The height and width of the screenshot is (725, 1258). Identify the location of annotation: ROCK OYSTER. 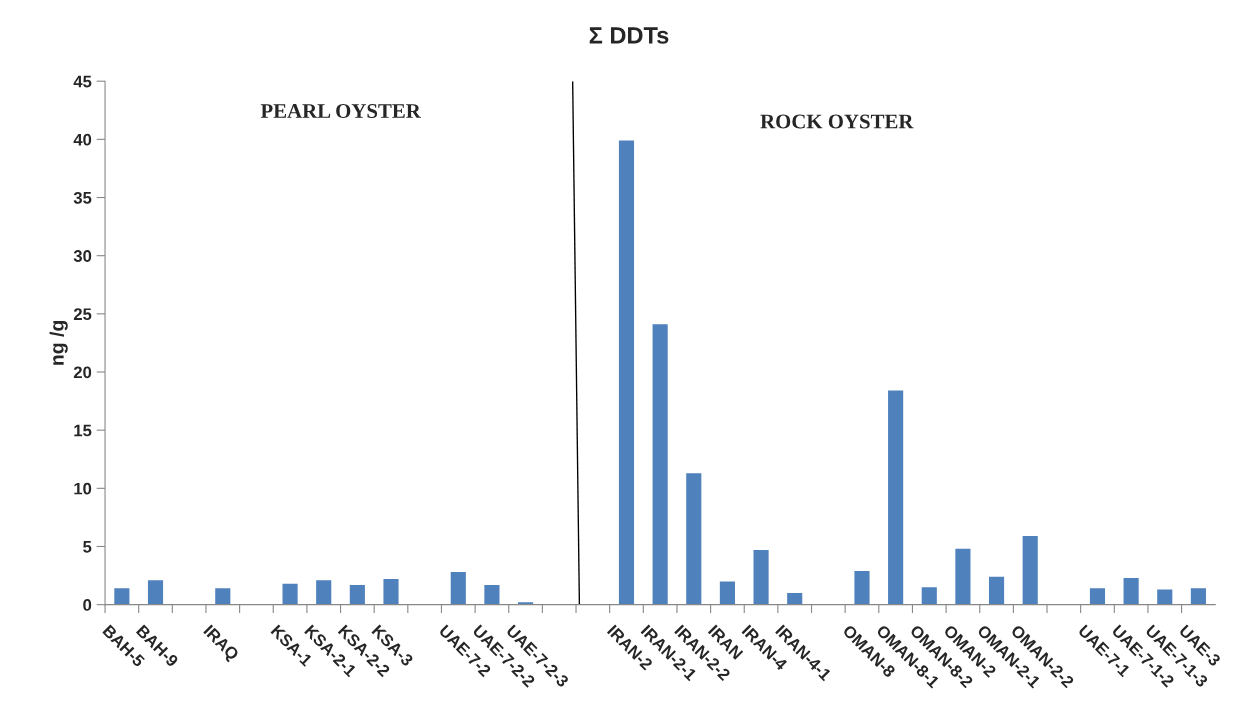
(837, 121).